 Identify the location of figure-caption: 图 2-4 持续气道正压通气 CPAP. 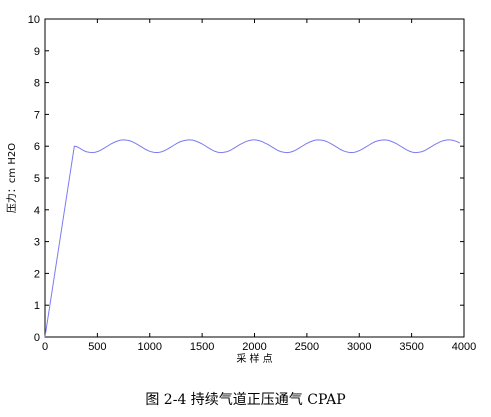
(245, 400).